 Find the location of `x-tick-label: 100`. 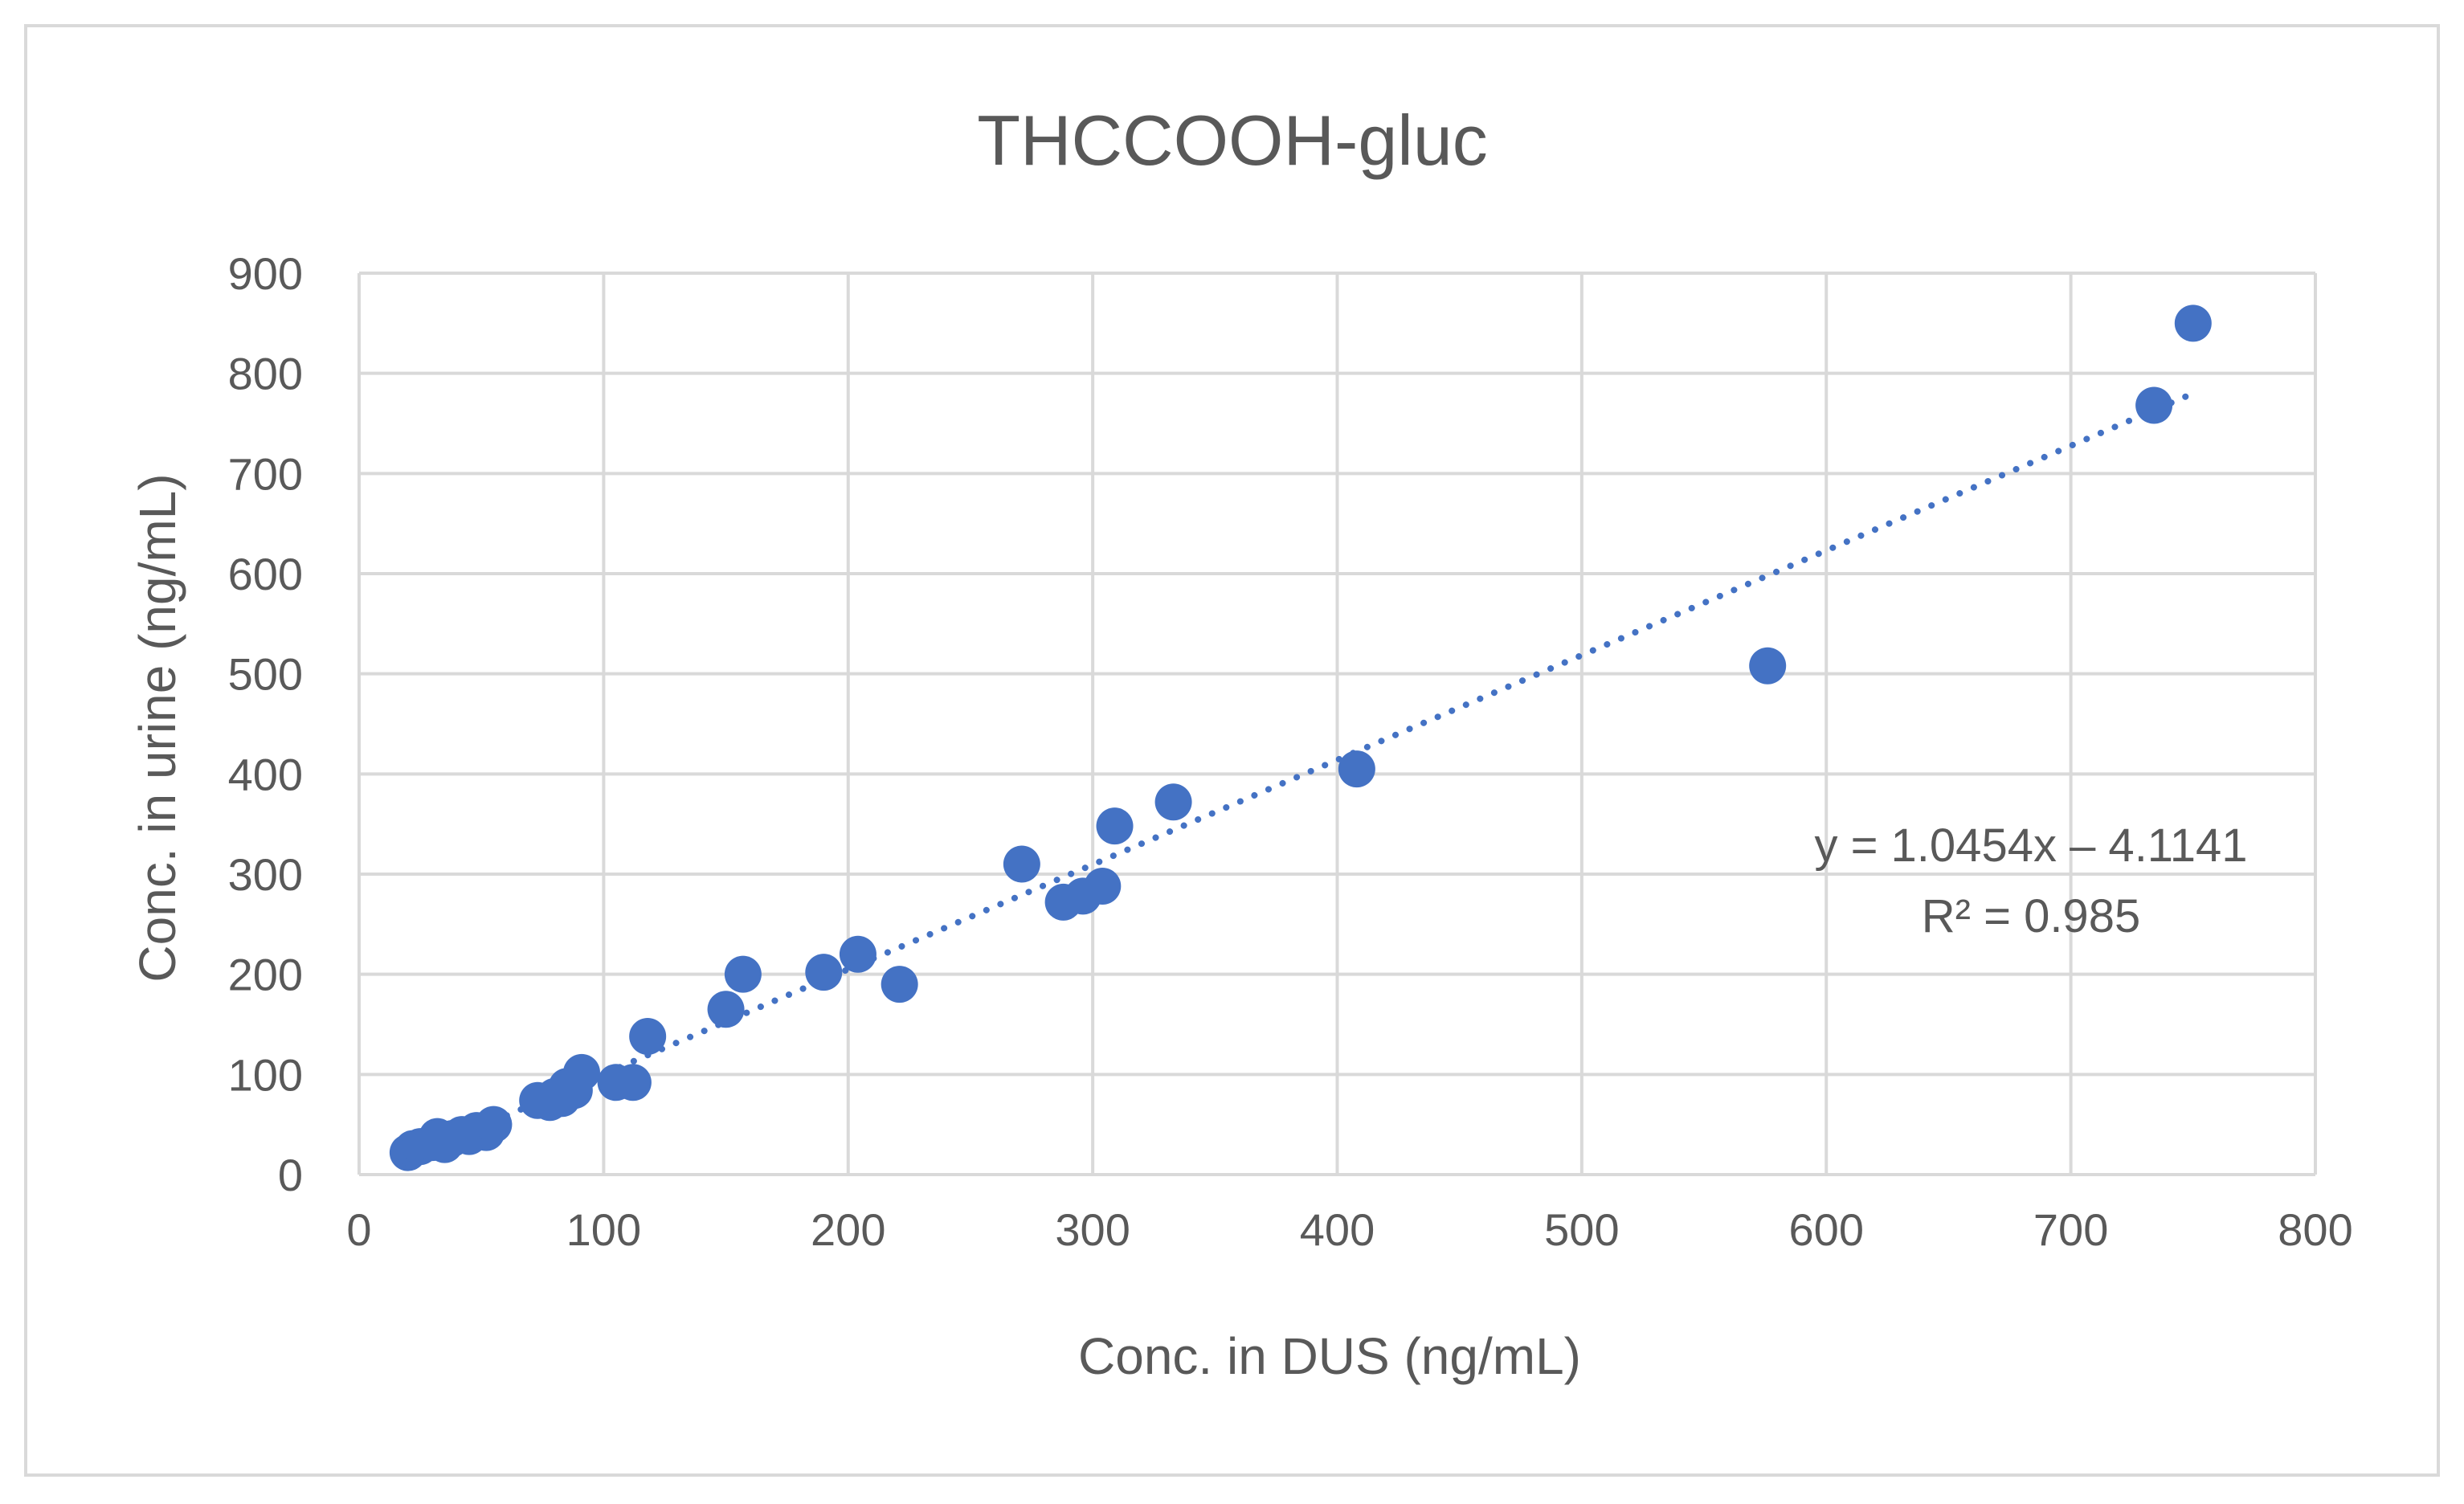

x-tick-label: 100 is located at coordinates (603, 1230).